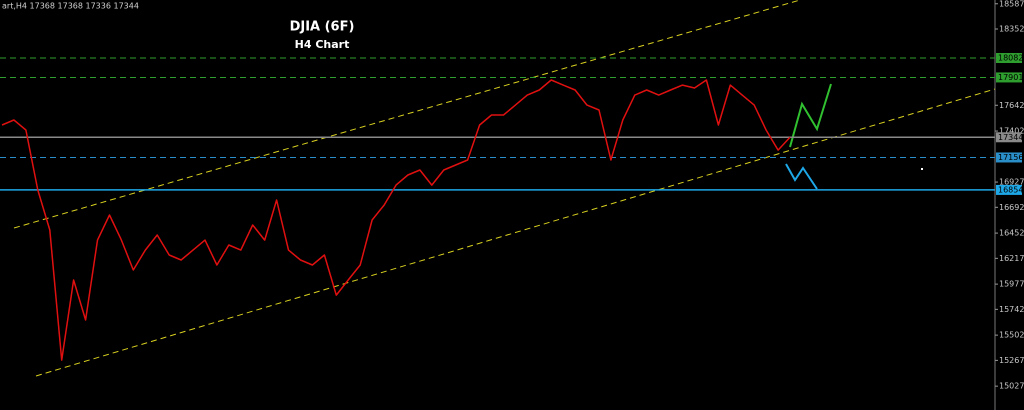 The image size is (1024, 410). I want to click on y-tick-label: 18587, so click(1011, 4).